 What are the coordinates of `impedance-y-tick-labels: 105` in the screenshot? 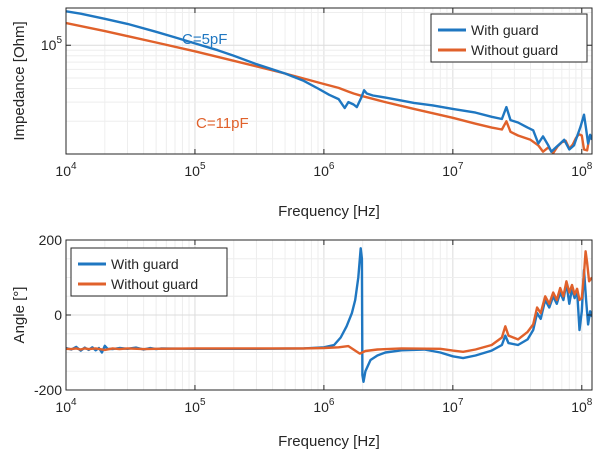 It's located at (52, 44).